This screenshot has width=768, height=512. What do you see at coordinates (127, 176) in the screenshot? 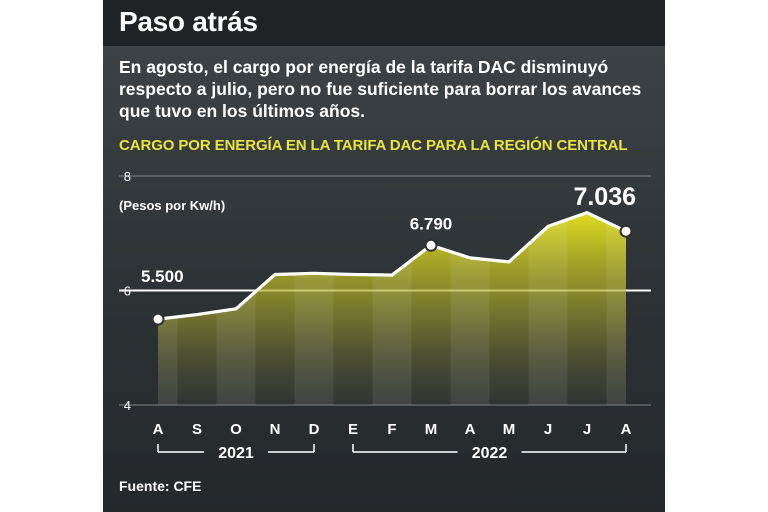
I see `y-tick-label: 8` at bounding box center [127, 176].